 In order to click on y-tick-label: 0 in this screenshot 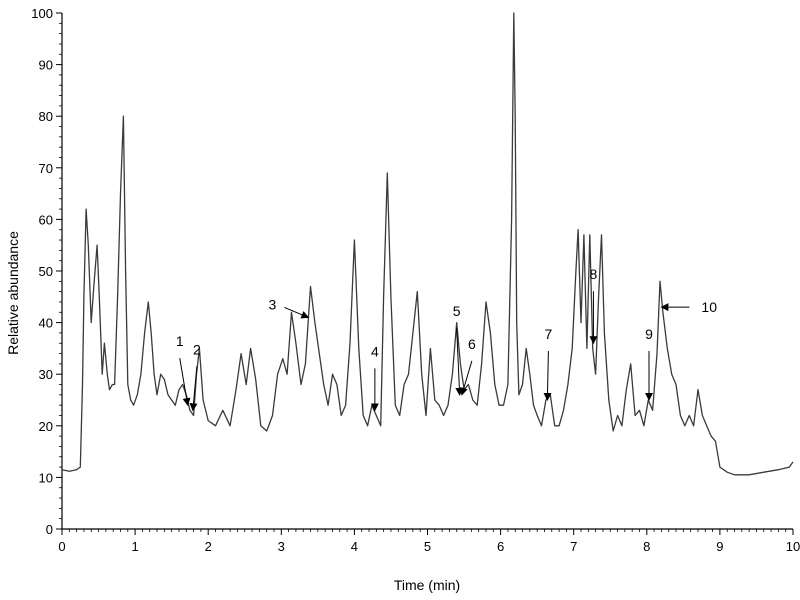, I will do `click(49, 529)`.